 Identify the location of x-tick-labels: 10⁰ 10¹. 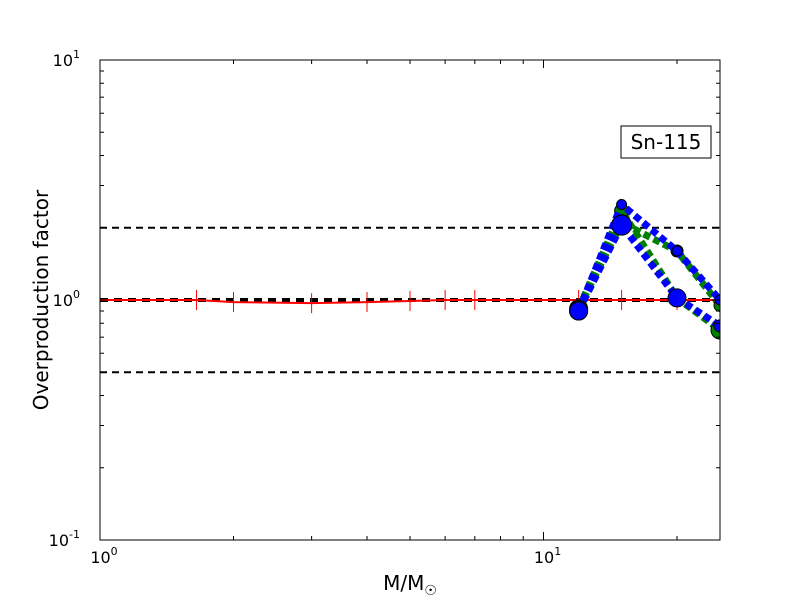
(325, 556).